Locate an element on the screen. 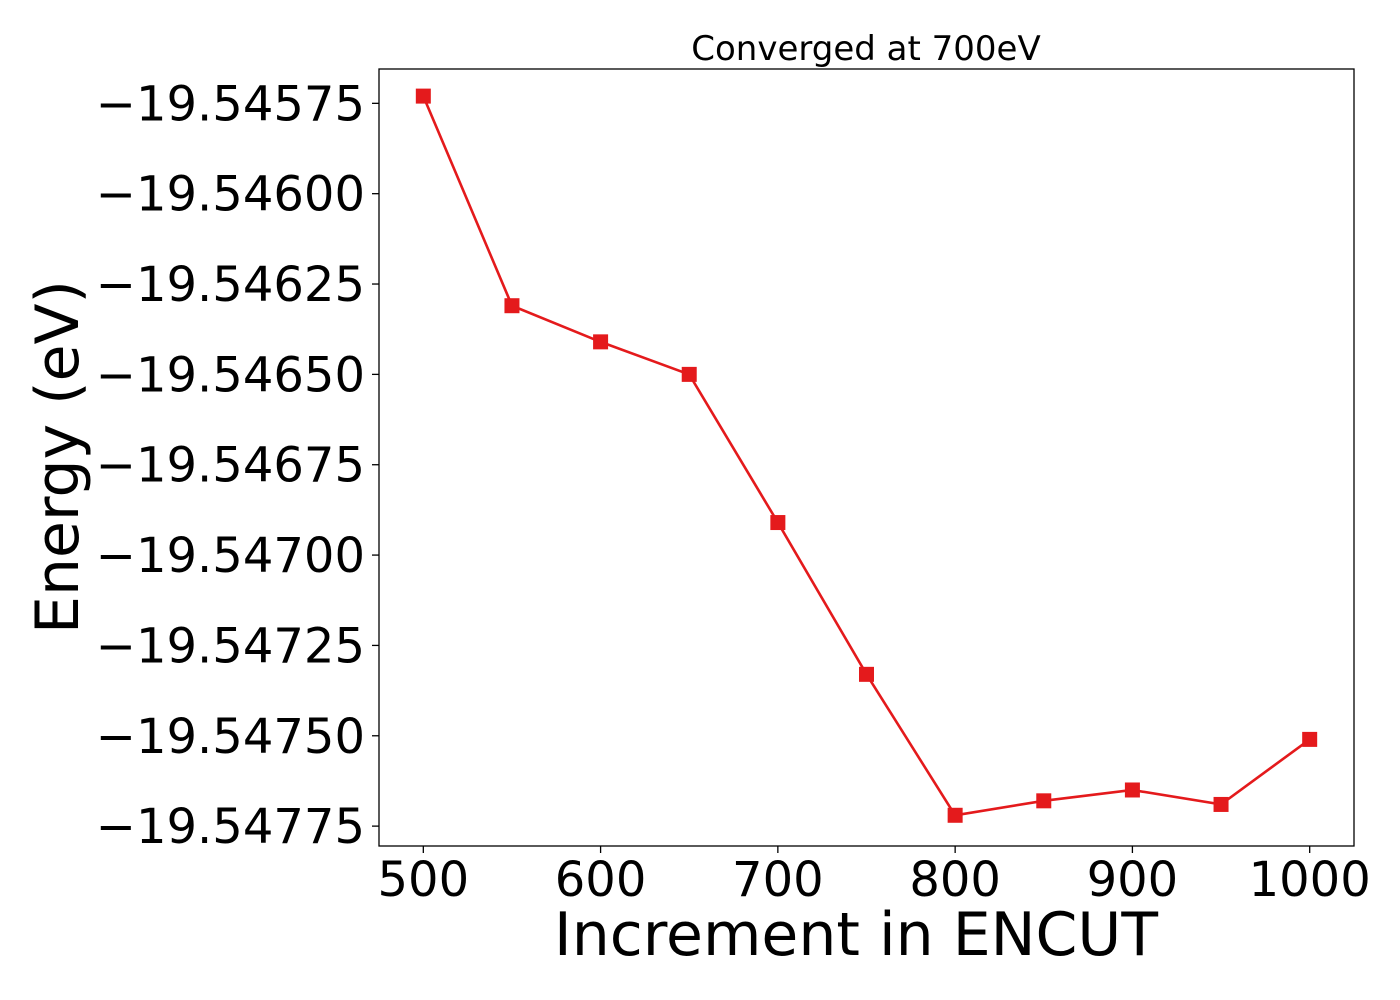 This screenshot has width=1400, height=1000. y-tick-label: −19.54775 is located at coordinates (230, 827).